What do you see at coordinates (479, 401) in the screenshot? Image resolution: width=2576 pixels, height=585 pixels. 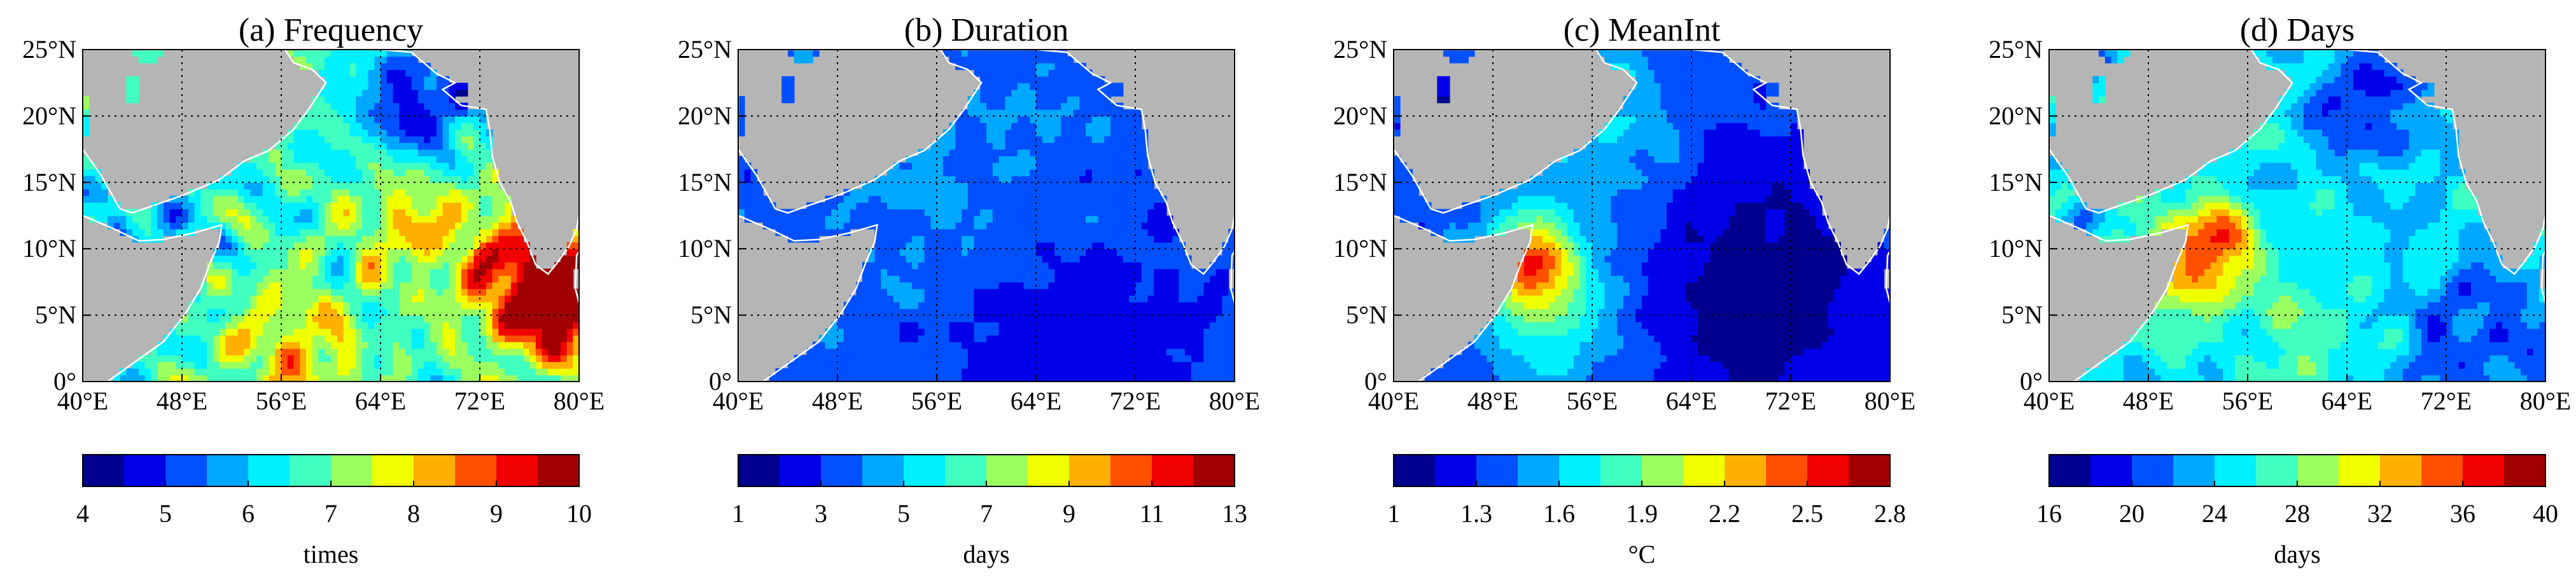 I see `x-tick-label: 72°E` at bounding box center [479, 401].